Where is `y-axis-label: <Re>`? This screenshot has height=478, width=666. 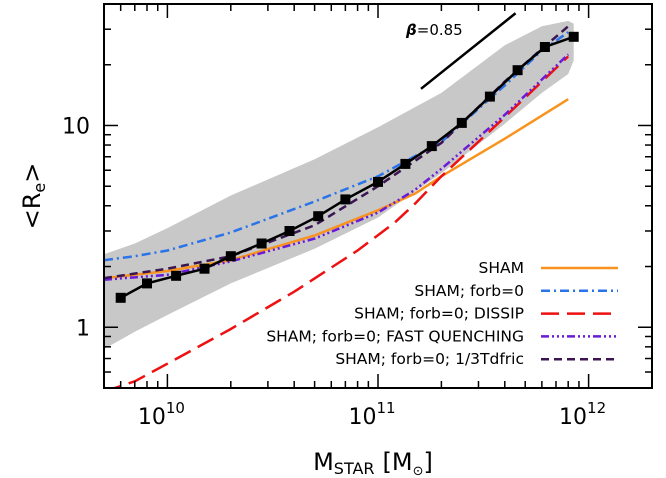
y-axis-label: <Re> is located at coordinates (33, 196).